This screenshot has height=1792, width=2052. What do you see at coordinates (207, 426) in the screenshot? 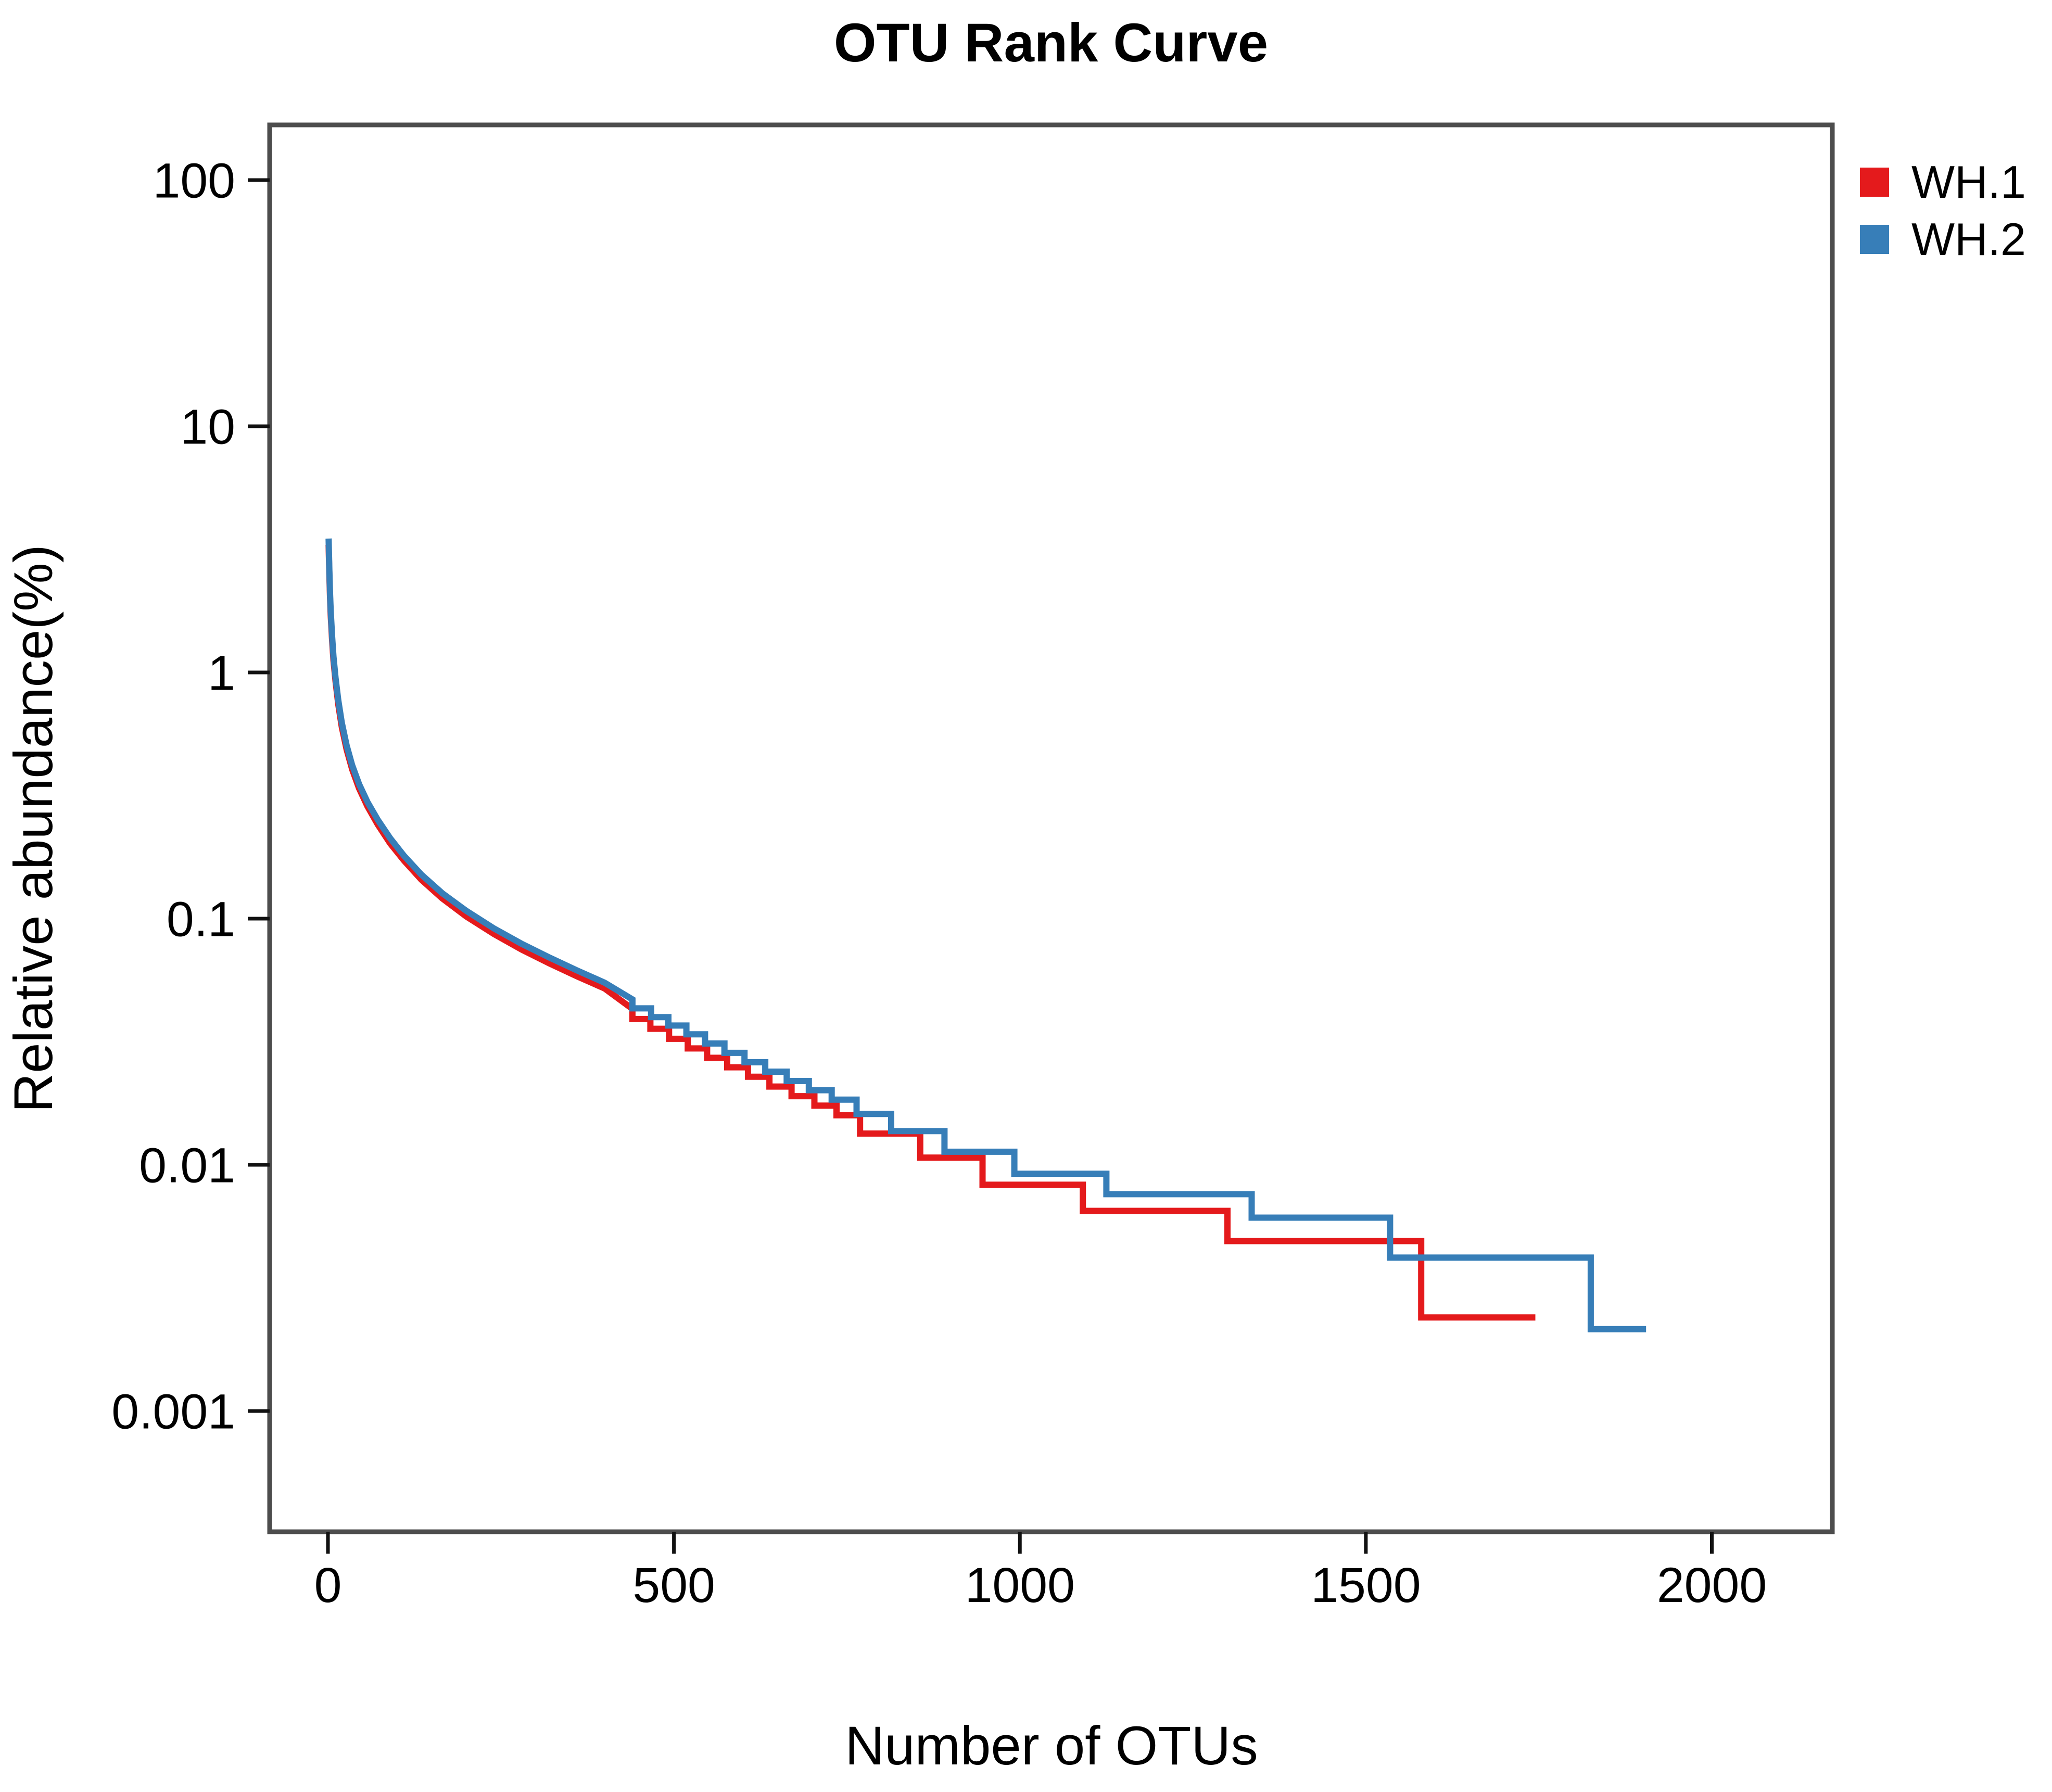
I see `y-axis-tick-label: 10` at bounding box center [207, 426].